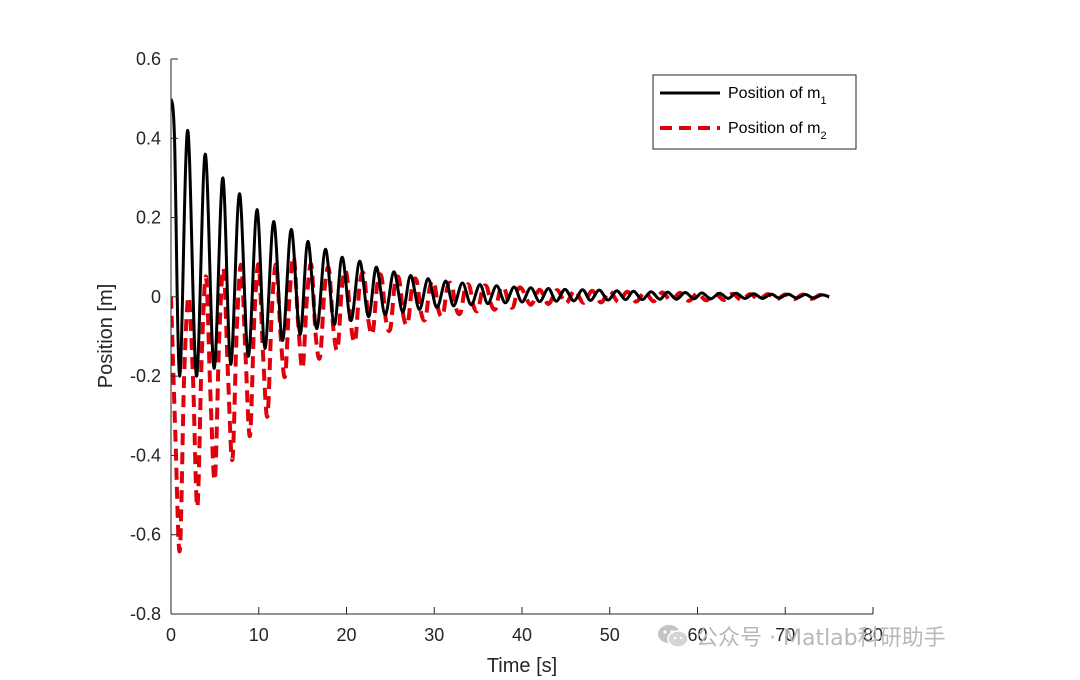 This screenshot has width=1080, height=680. Describe the element at coordinates (145, 376) in the screenshot. I see `y-tick-label: -0.2` at that location.